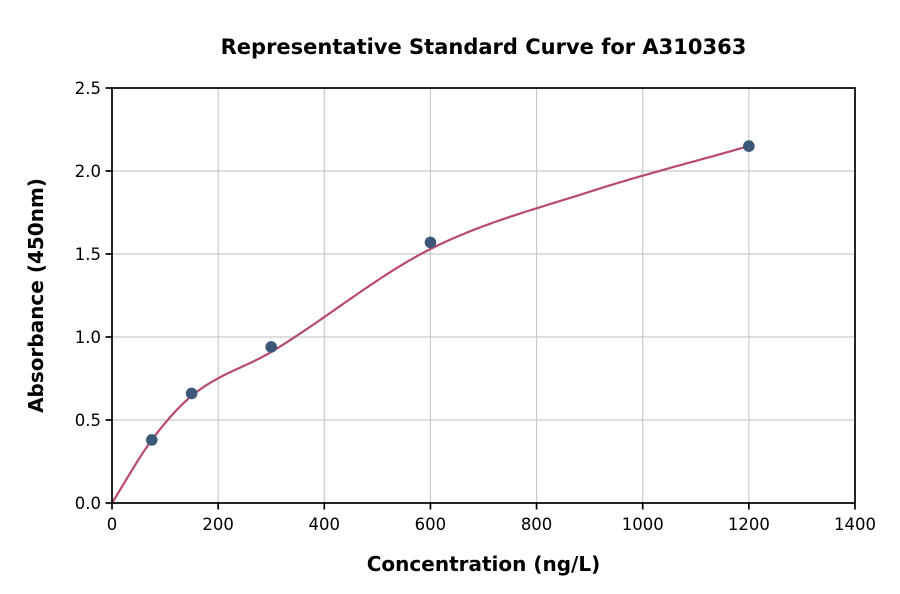 This screenshot has height=594, width=900. Describe the element at coordinates (36, 295) in the screenshot. I see `y-axis-label: Absorbance (450nm)` at that location.